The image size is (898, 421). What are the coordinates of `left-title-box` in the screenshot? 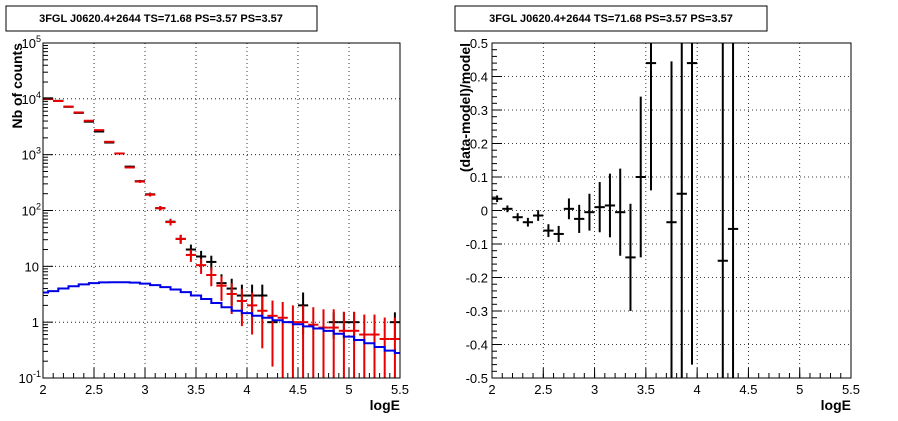 It's located at (161, 18).